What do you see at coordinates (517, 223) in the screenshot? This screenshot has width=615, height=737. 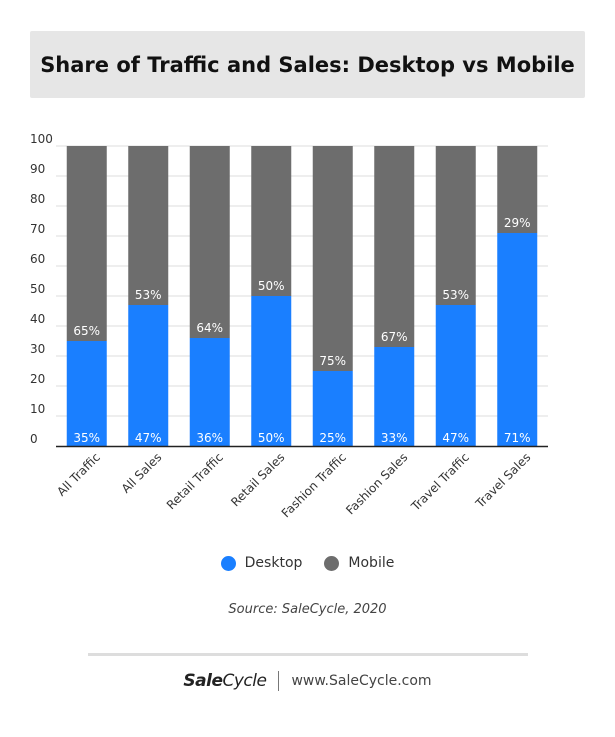 I see `data-label-mobile: 29%` at bounding box center [517, 223].